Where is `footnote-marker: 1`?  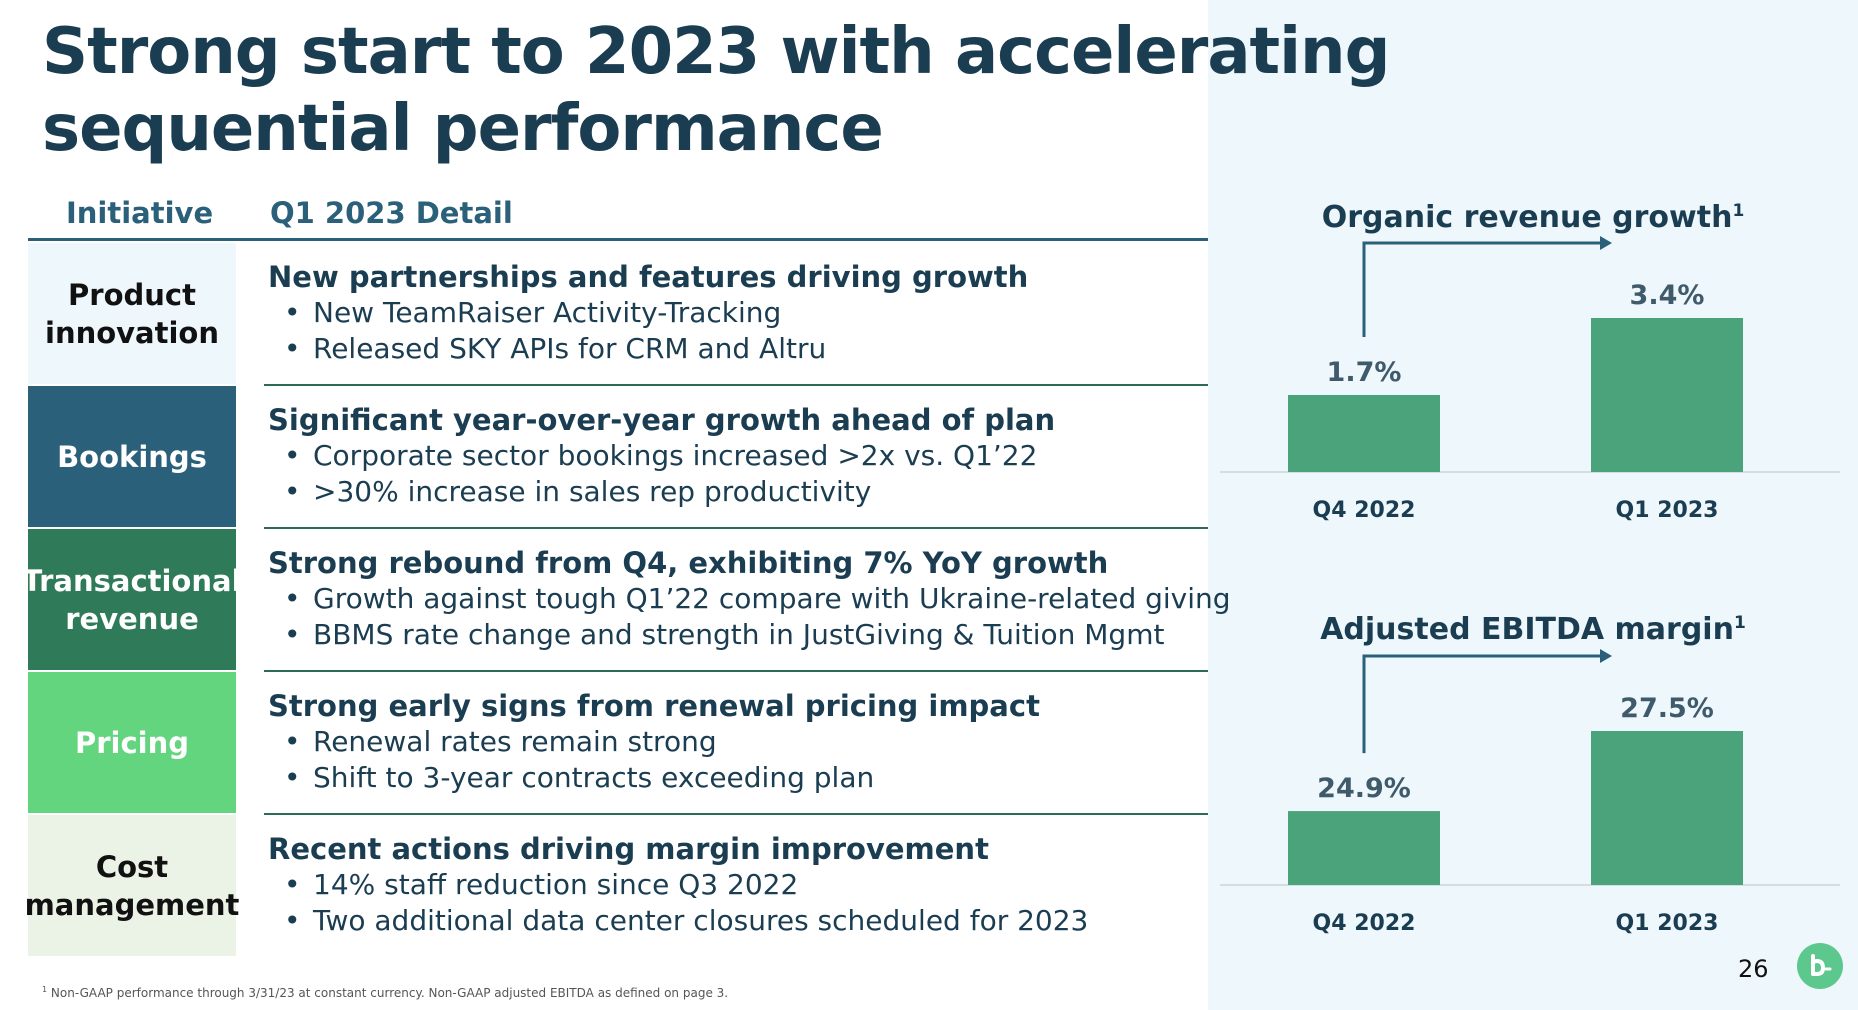 footnote-marker: 1 is located at coordinates (45, 989).